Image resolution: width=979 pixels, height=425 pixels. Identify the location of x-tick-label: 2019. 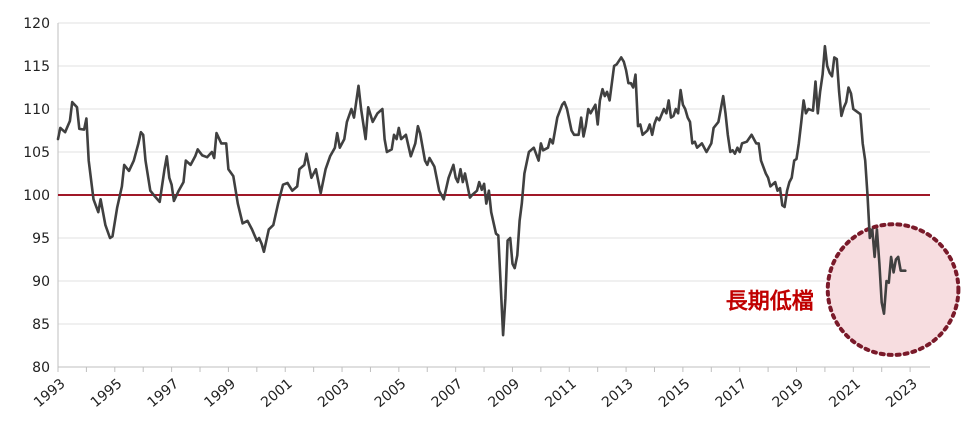
(788, 393).